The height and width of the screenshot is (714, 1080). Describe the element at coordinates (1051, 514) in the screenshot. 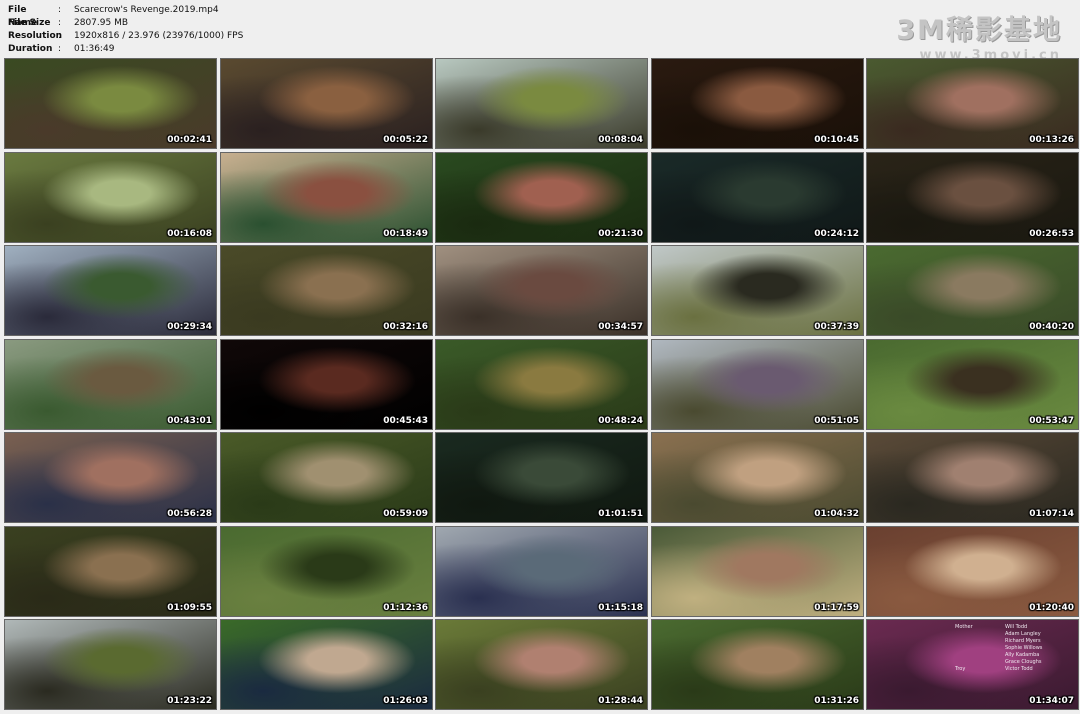

I see `thumbnail-timestamp: 01:07:14` at that location.